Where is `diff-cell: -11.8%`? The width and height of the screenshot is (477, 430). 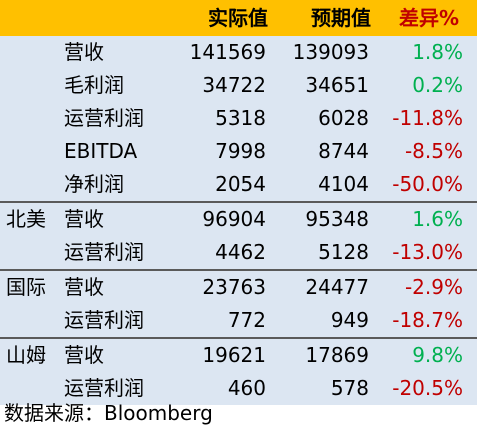
diff-cell: -11.8% is located at coordinates (427, 118).